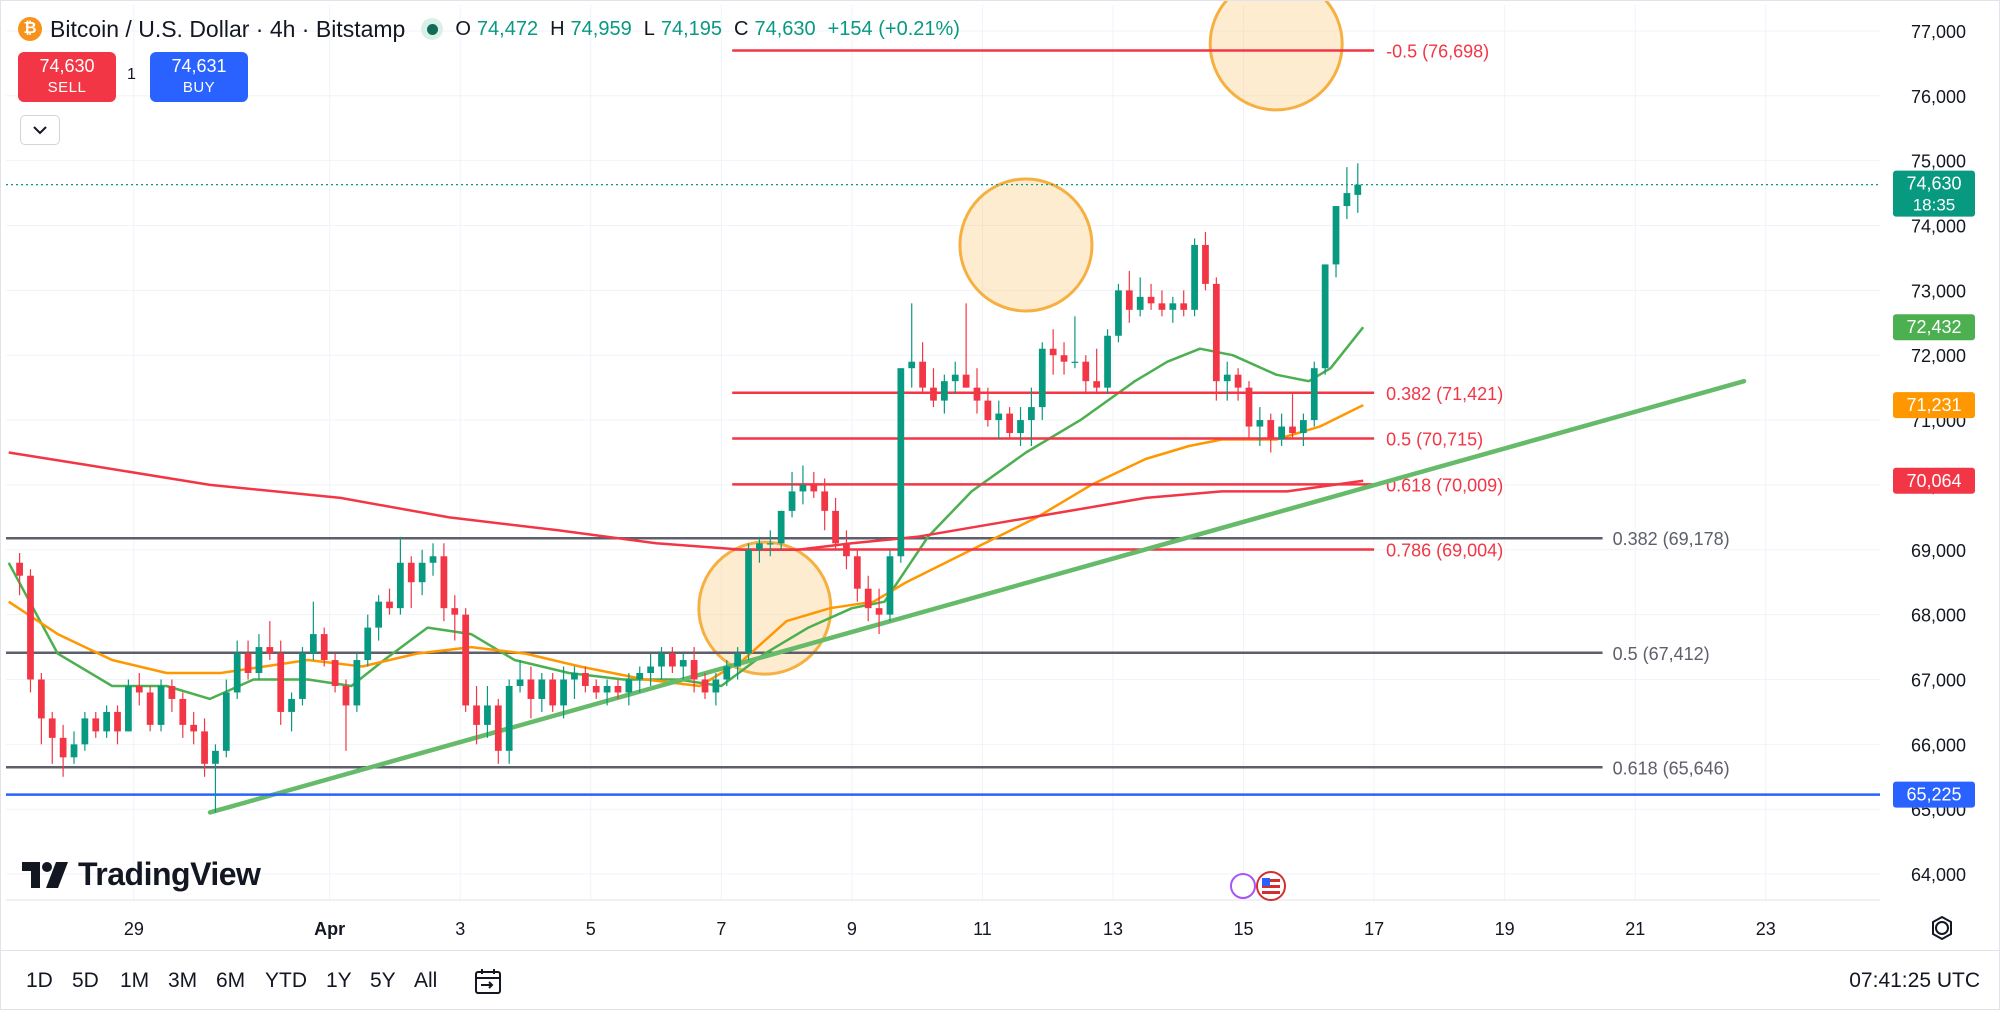 The width and height of the screenshot is (2000, 1011). I want to click on range-3m: 3M, so click(183, 980).